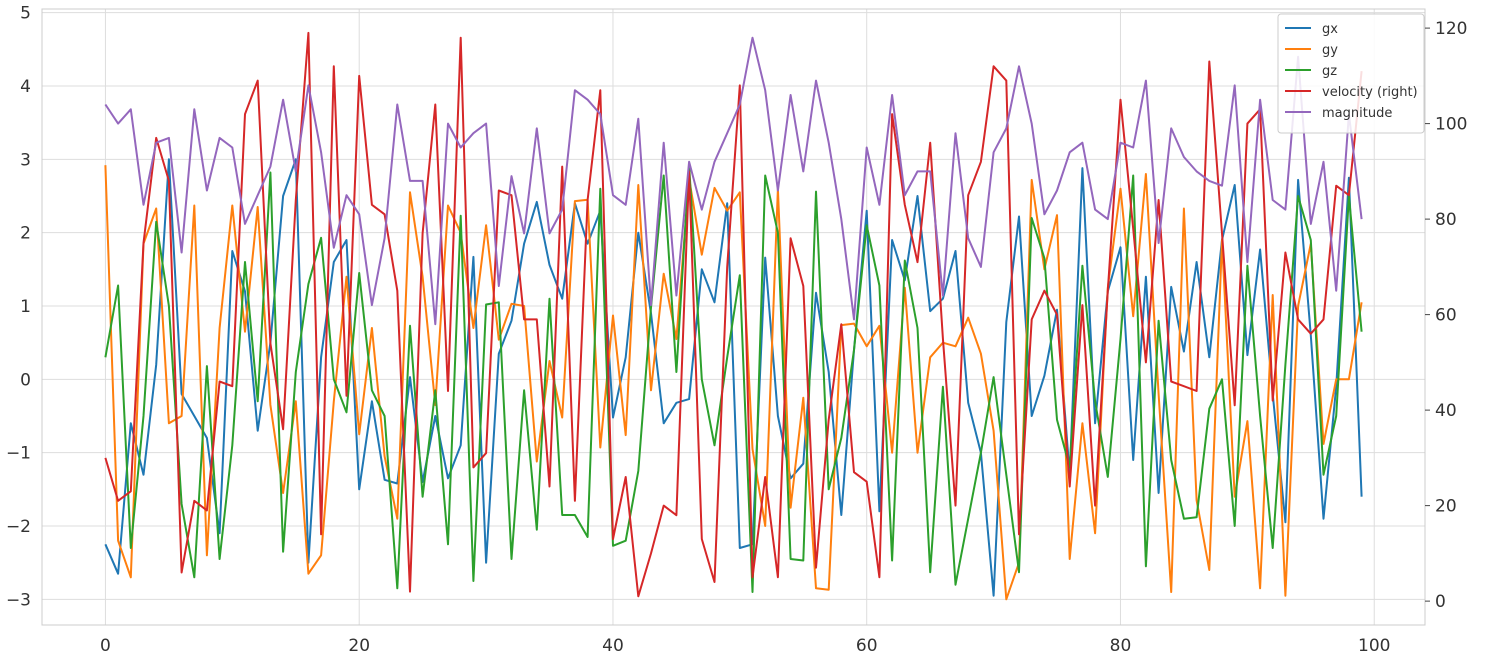 This screenshot has height=663, width=1490. What do you see at coordinates (1446, 316) in the screenshot?
I see `y2-tick-label: 60` at bounding box center [1446, 316].